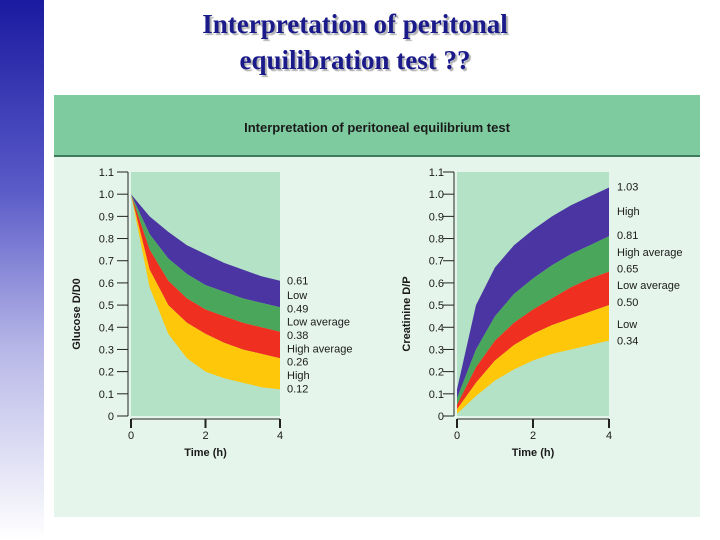 The width and height of the screenshot is (720, 540). What do you see at coordinates (318, 323) in the screenshot?
I see `glucose-annotation: Low average` at bounding box center [318, 323].